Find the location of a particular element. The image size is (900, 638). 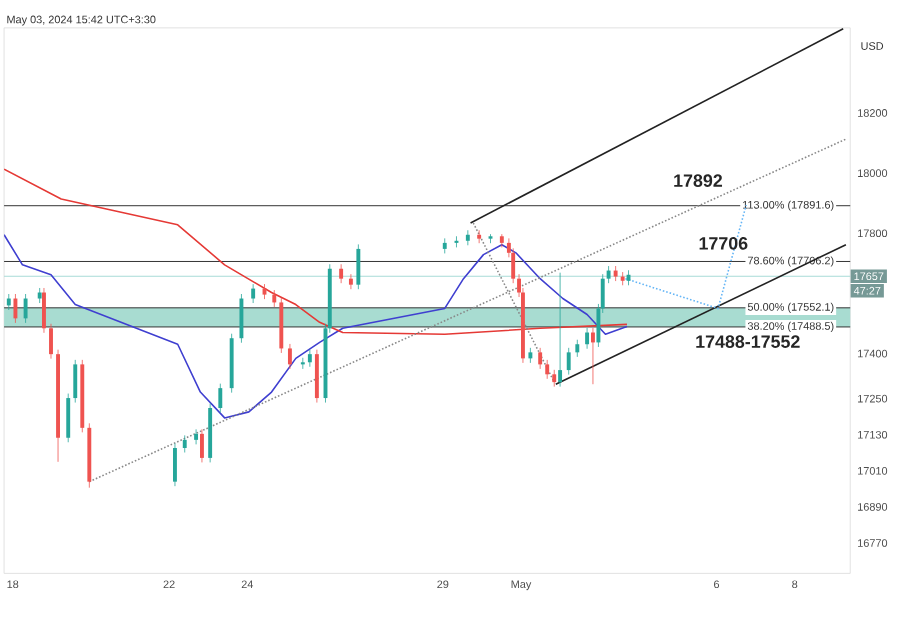

annotation: 17892 is located at coordinates (698, 181).